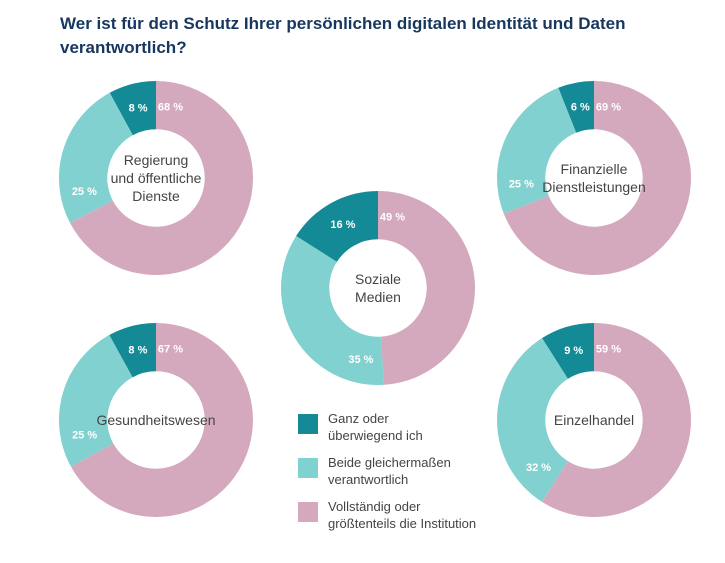 The height and width of the screenshot is (563, 725). What do you see at coordinates (580, 107) in the screenshot?
I see `value-label-finanzielle-ich: 6 %` at bounding box center [580, 107].